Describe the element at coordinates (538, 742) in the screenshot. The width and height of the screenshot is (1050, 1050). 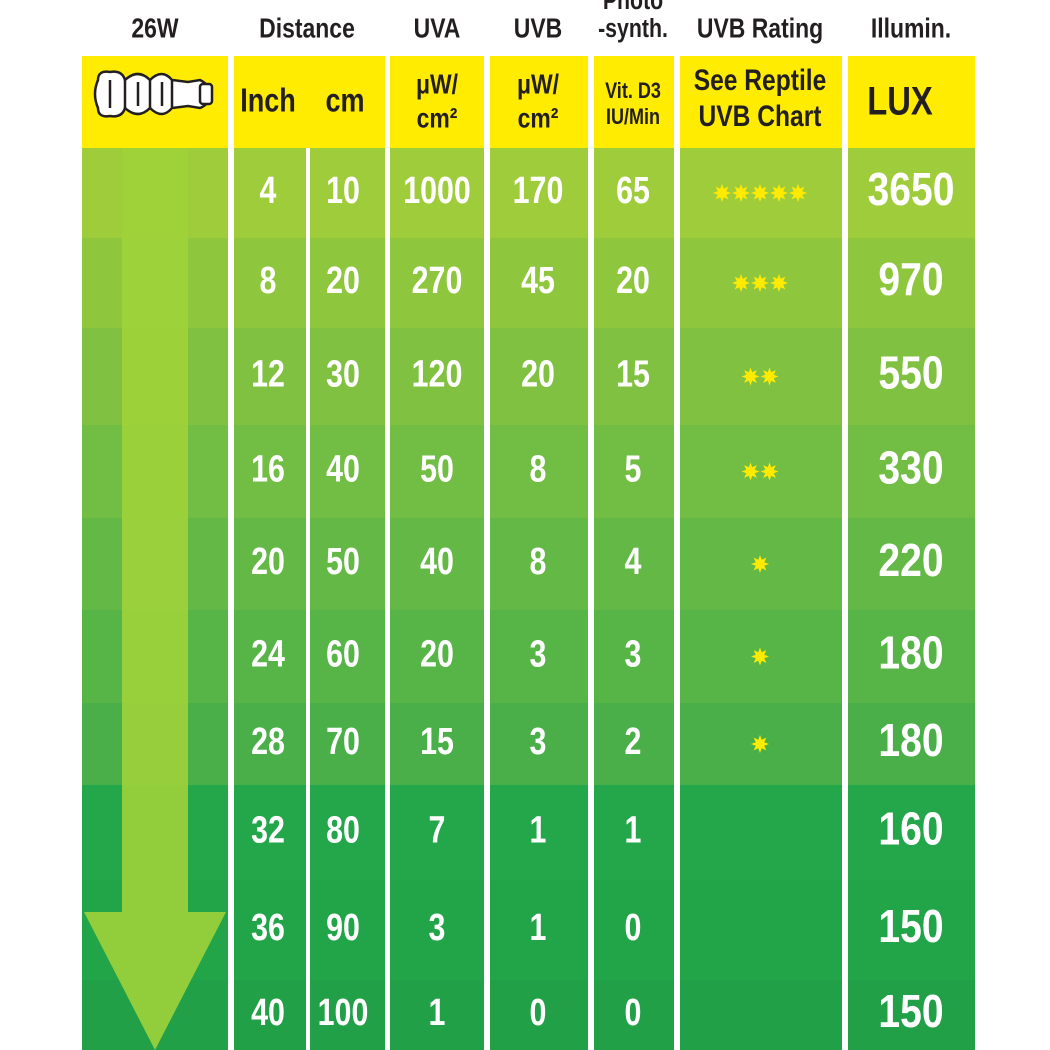
I see `uvb-value: 3` at that location.